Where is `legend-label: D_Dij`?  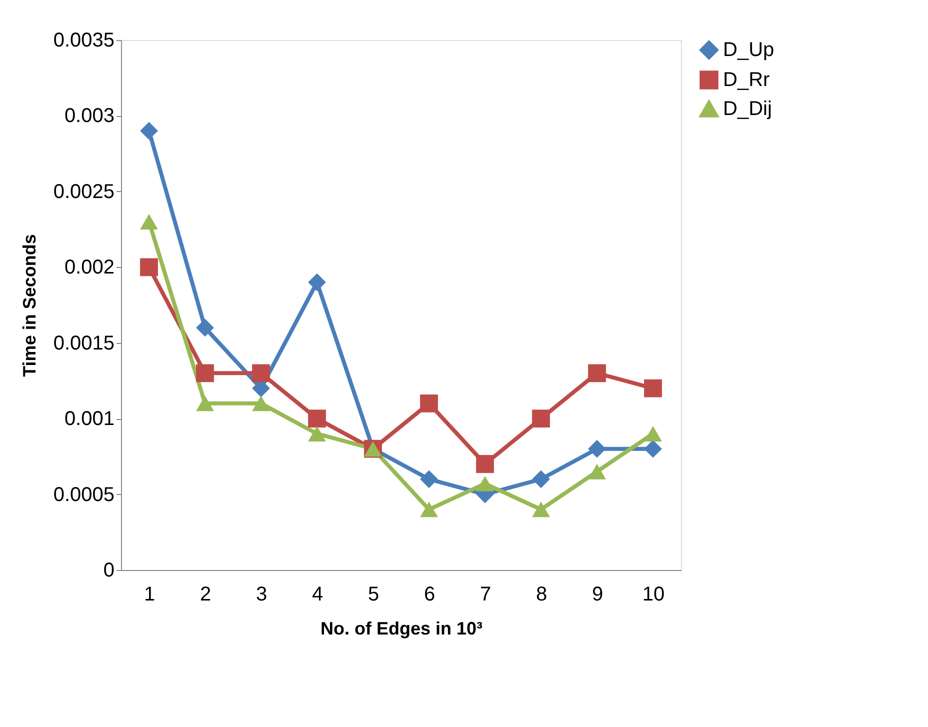 legend-label: D_Dij is located at coordinates (747, 109).